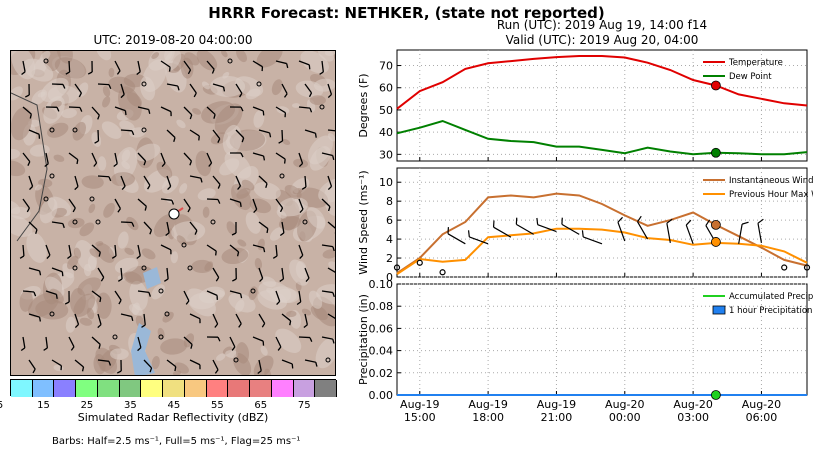  Describe the element at coordinates (420, 417) in the screenshot. I see `x-tick-label-time: 15:00` at that location.